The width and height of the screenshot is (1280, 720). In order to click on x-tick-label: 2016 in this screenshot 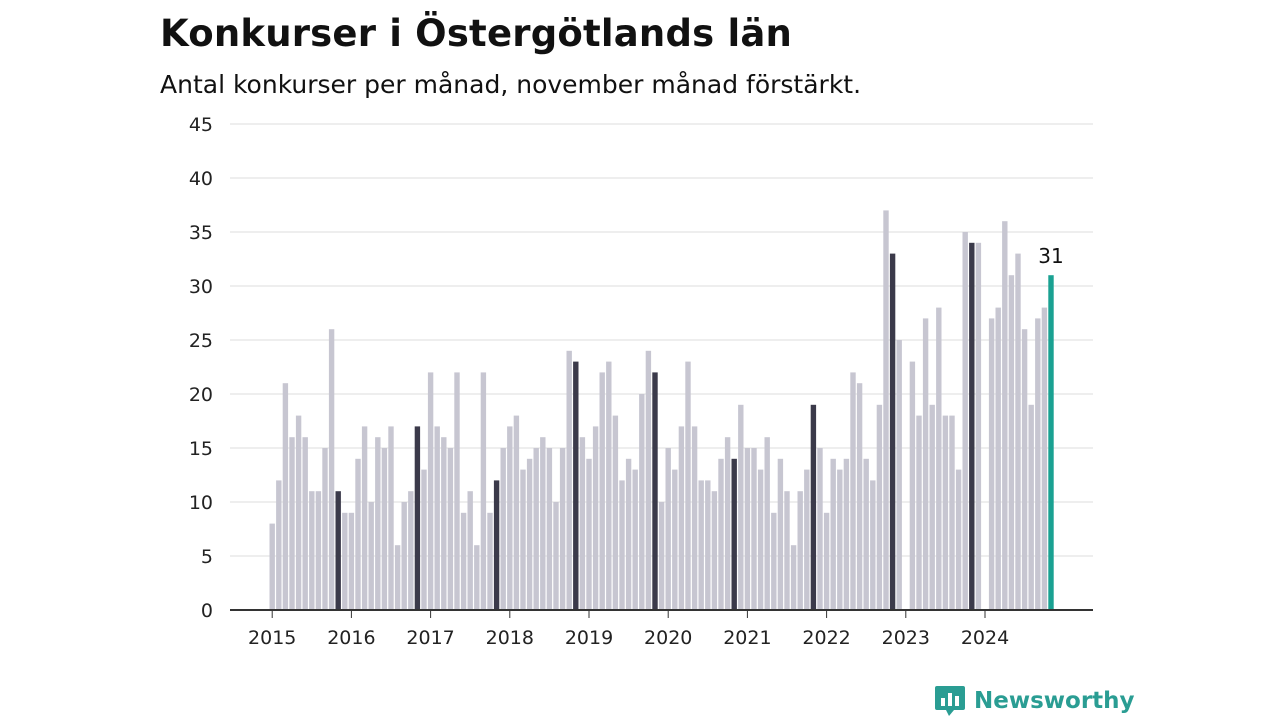, I will do `click(351, 638)`.